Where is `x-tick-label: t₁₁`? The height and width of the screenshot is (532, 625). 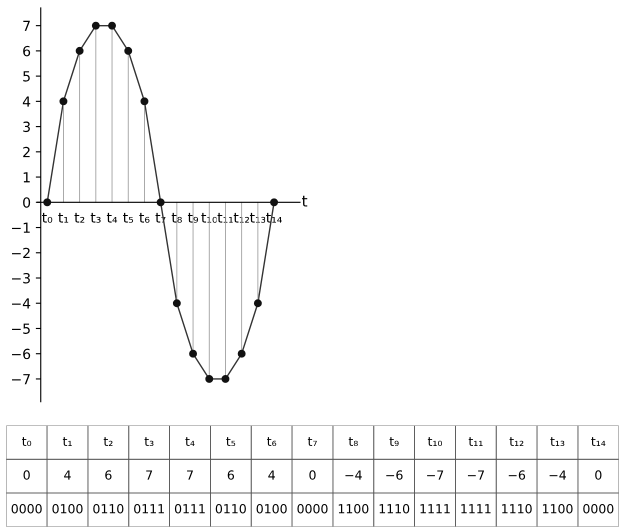 x-tick-label: t₁₁ is located at coordinates (225, 217).